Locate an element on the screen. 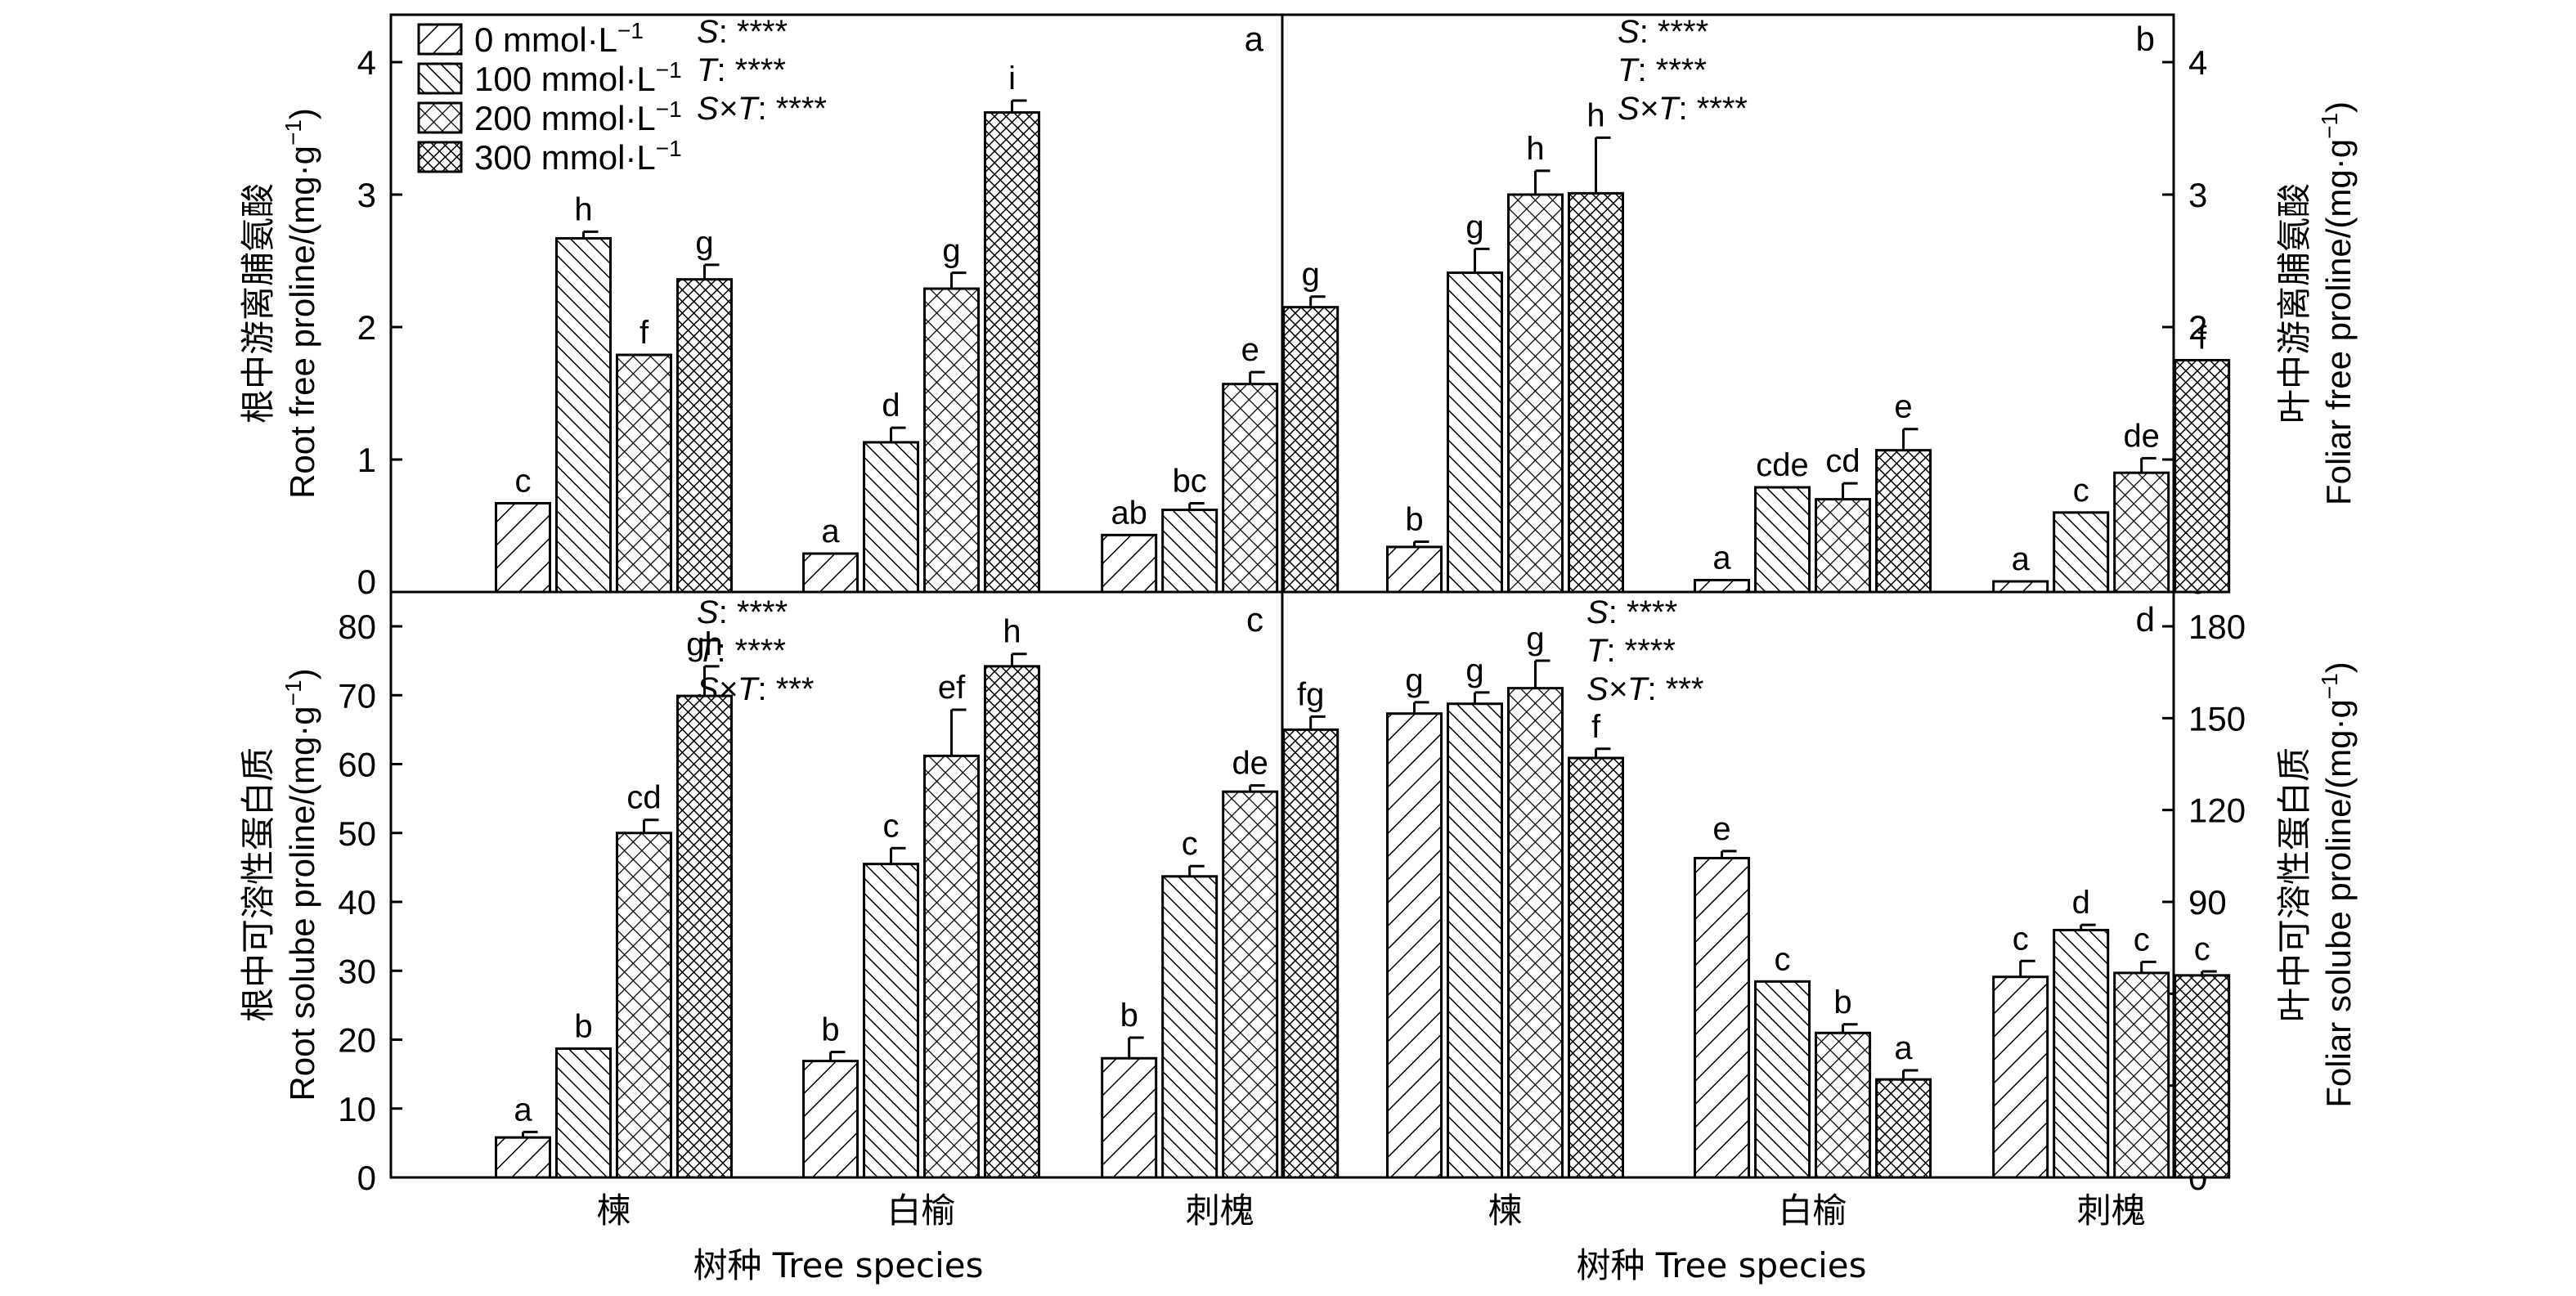  y-tick-label-c-3: 30 is located at coordinates (357, 971).